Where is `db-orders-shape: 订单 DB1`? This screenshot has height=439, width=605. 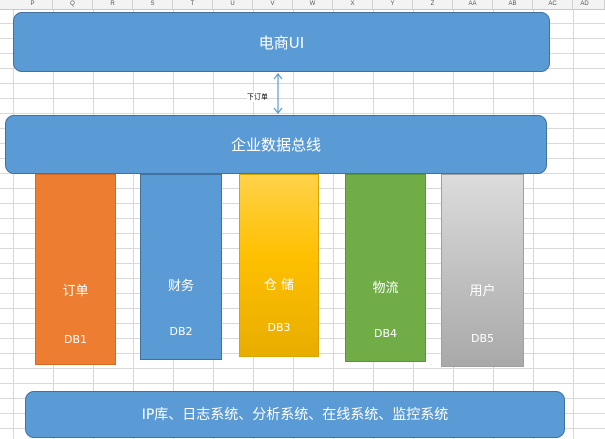 db-orders-shape: 订单 DB1 is located at coordinates (75, 269).